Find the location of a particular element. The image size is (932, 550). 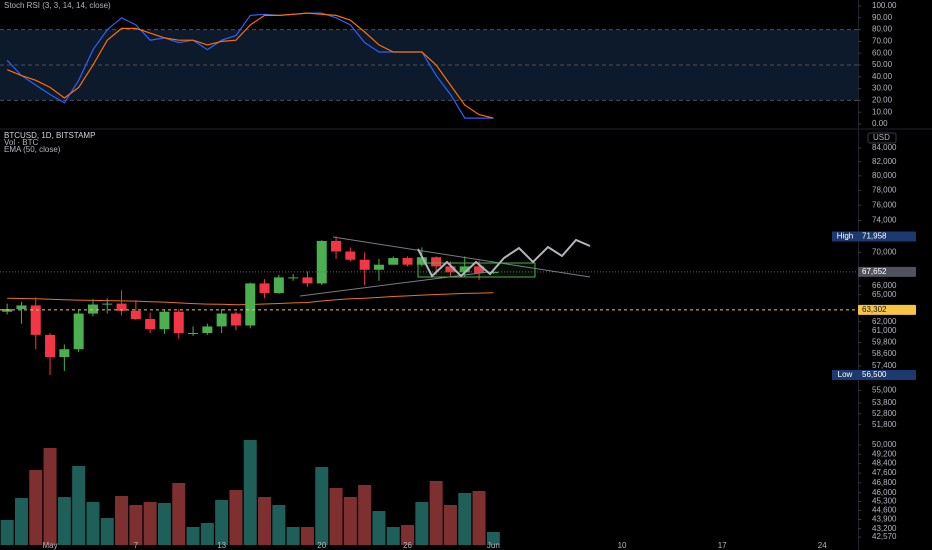

high-value-label: 71,958 is located at coordinates (874, 236).